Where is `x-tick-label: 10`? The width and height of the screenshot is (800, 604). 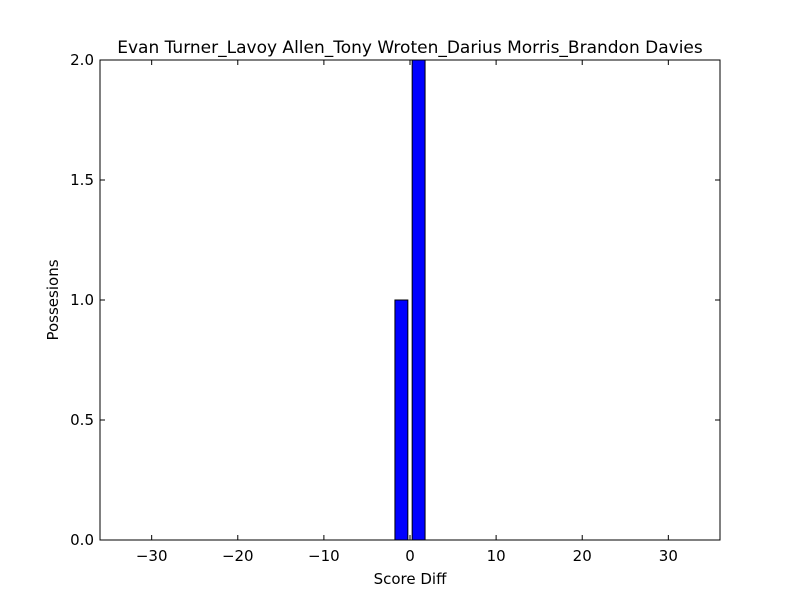 x-tick-label: 10 is located at coordinates (496, 556).